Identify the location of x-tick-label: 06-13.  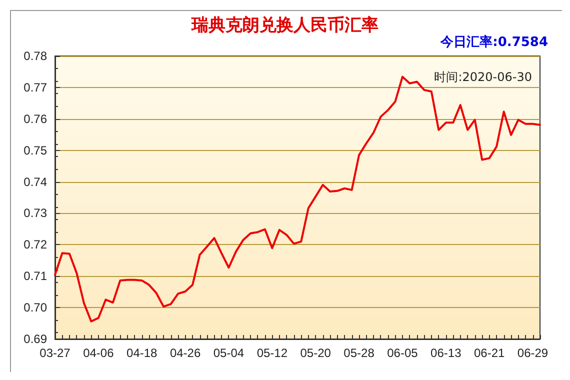
(446, 353).